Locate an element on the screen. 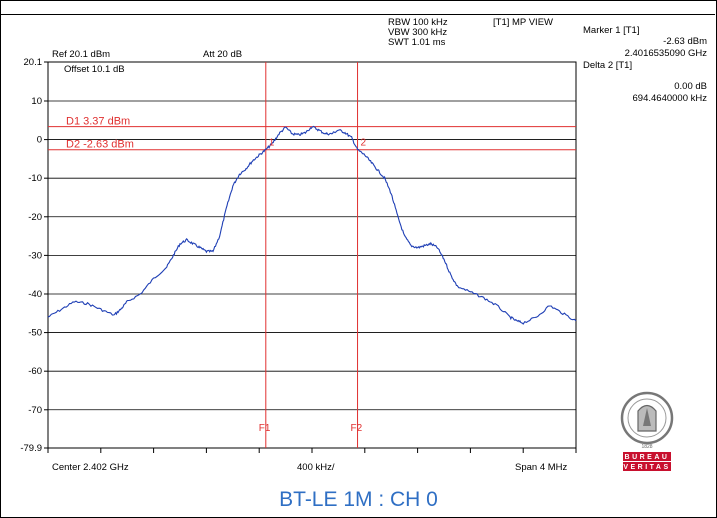 Image resolution: width=717 pixels, height=518 pixels. span-readout: Span 4 MHz is located at coordinates (541, 467).